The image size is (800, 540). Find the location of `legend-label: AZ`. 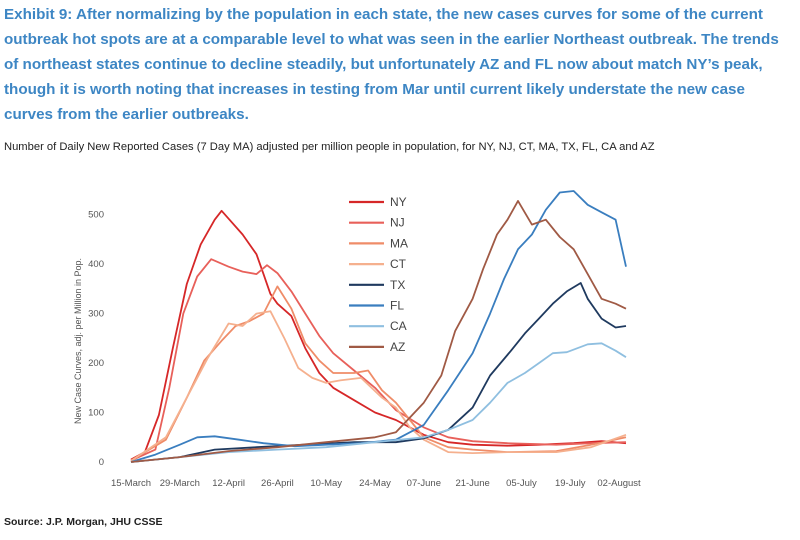

legend-label: AZ is located at coordinates (397, 347).